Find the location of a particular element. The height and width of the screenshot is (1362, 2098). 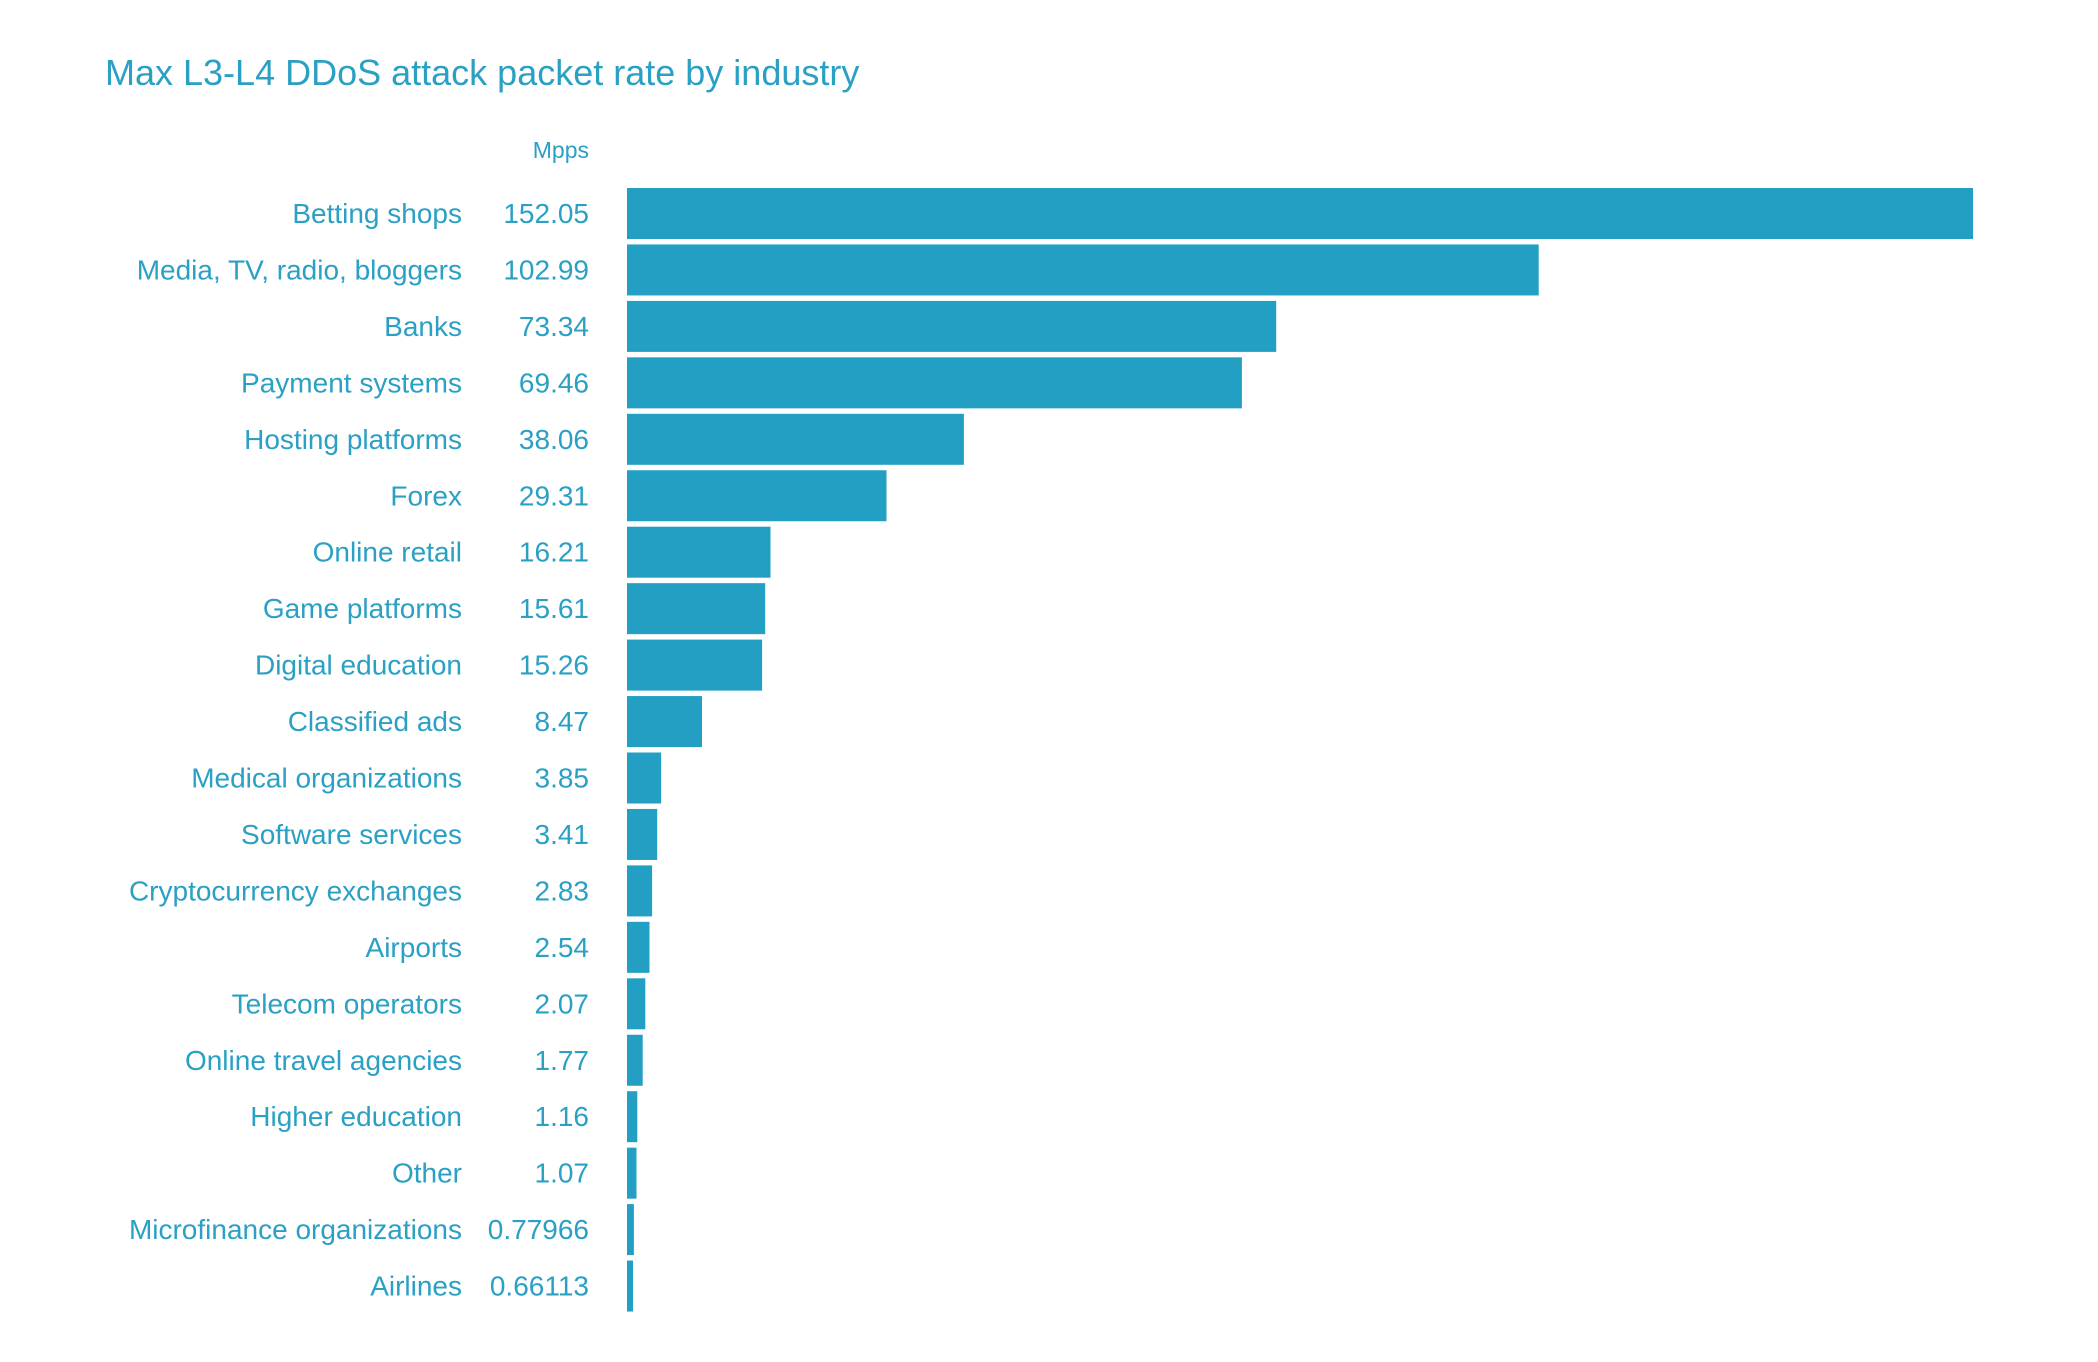

value-label: 29.31 is located at coordinates (554, 495).